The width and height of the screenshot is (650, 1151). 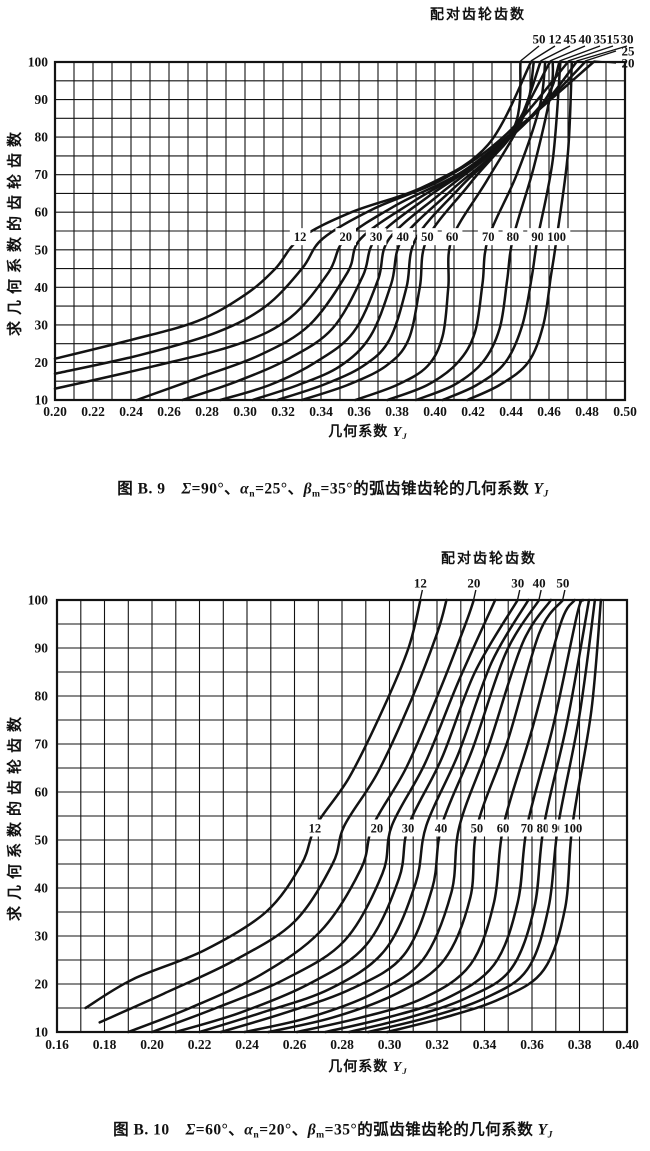 What do you see at coordinates (42, 888) in the screenshot?
I see `y-tick-label-fig-b10: 40` at bounding box center [42, 888].